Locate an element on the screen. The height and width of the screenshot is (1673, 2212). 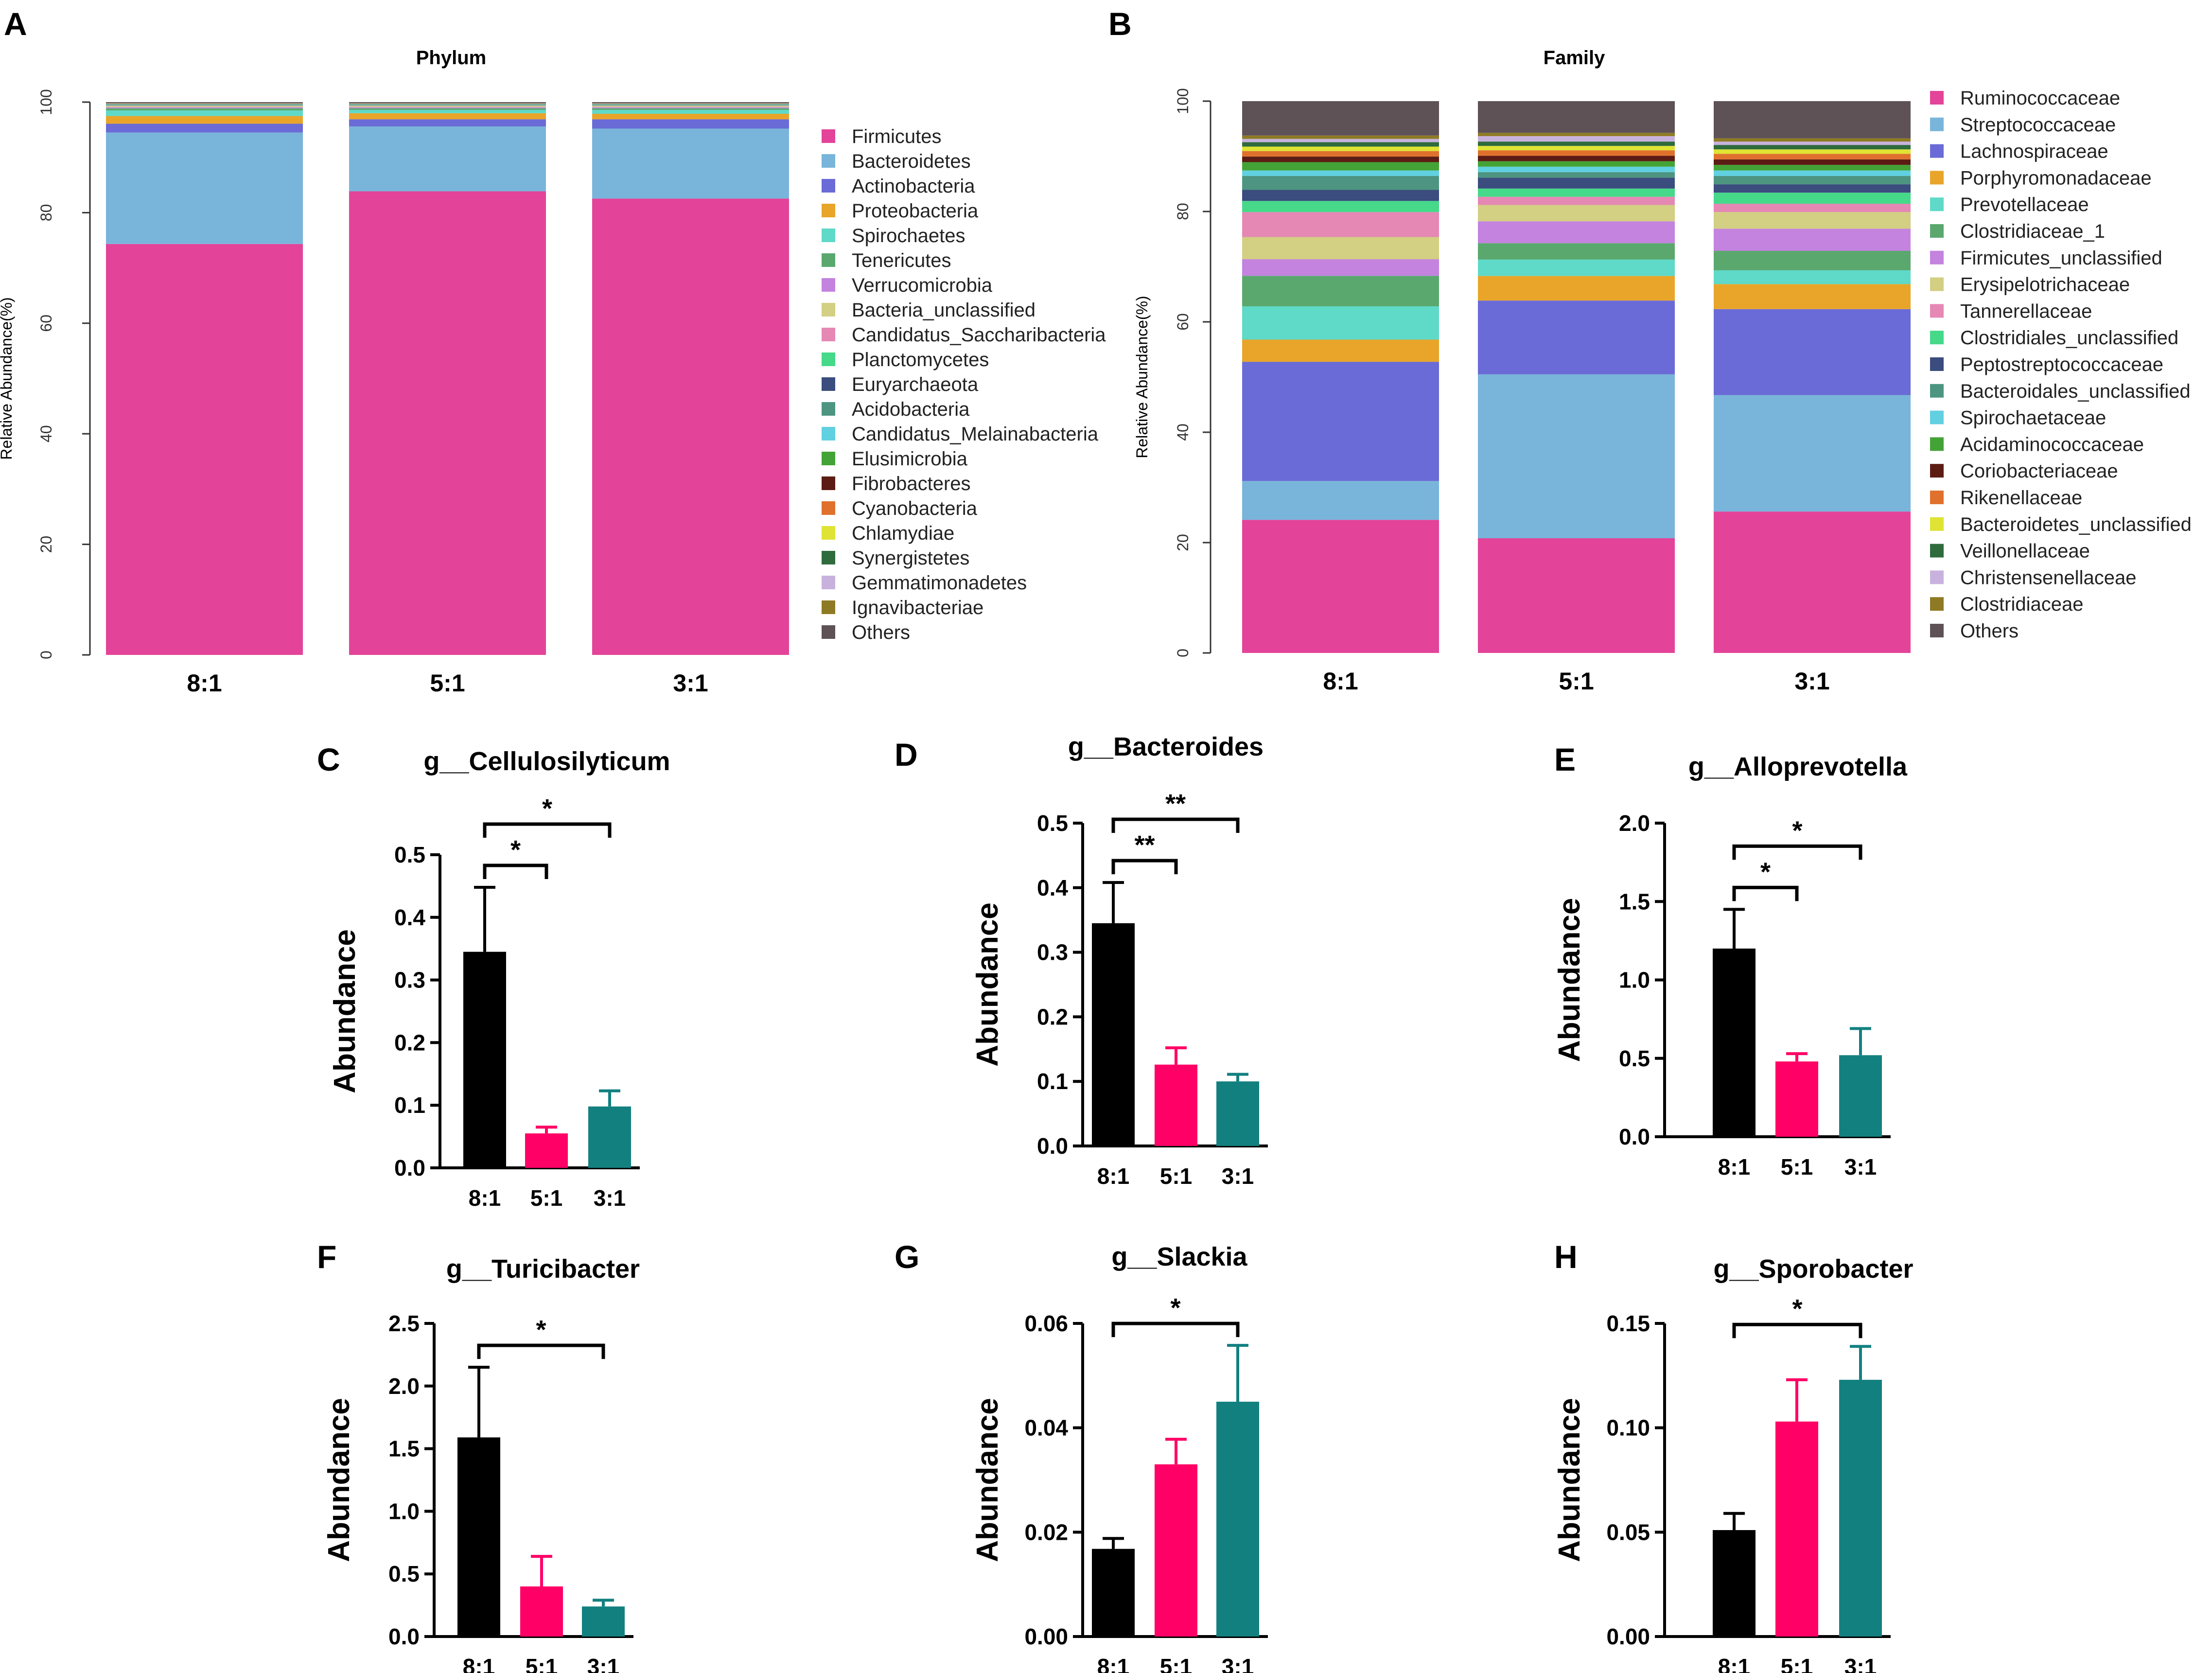
y-tick-label: 0.15 is located at coordinates (1628, 1323).